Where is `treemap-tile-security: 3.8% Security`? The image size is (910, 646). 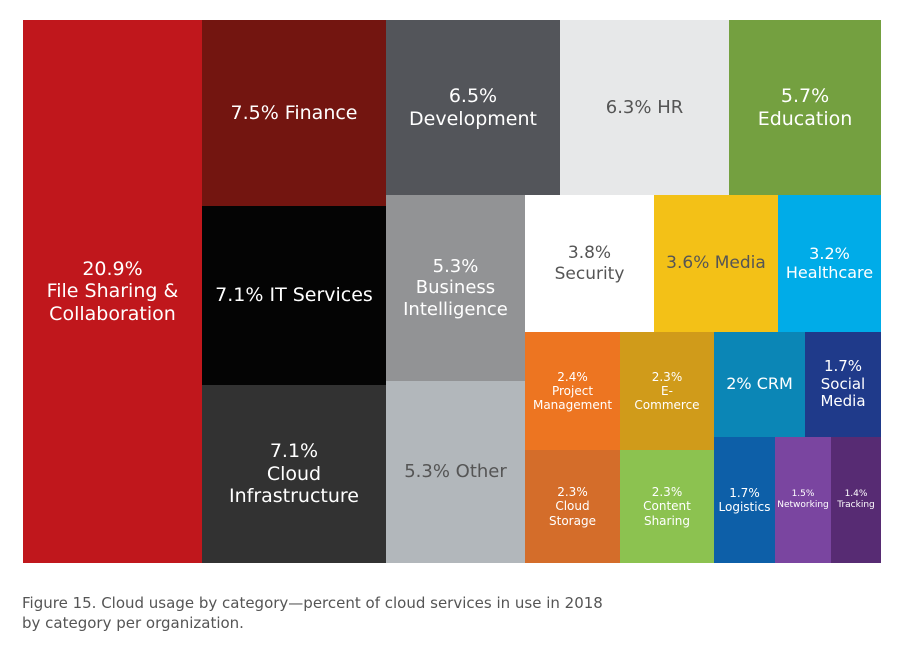 treemap-tile-security: 3.8% Security is located at coordinates (589, 263).